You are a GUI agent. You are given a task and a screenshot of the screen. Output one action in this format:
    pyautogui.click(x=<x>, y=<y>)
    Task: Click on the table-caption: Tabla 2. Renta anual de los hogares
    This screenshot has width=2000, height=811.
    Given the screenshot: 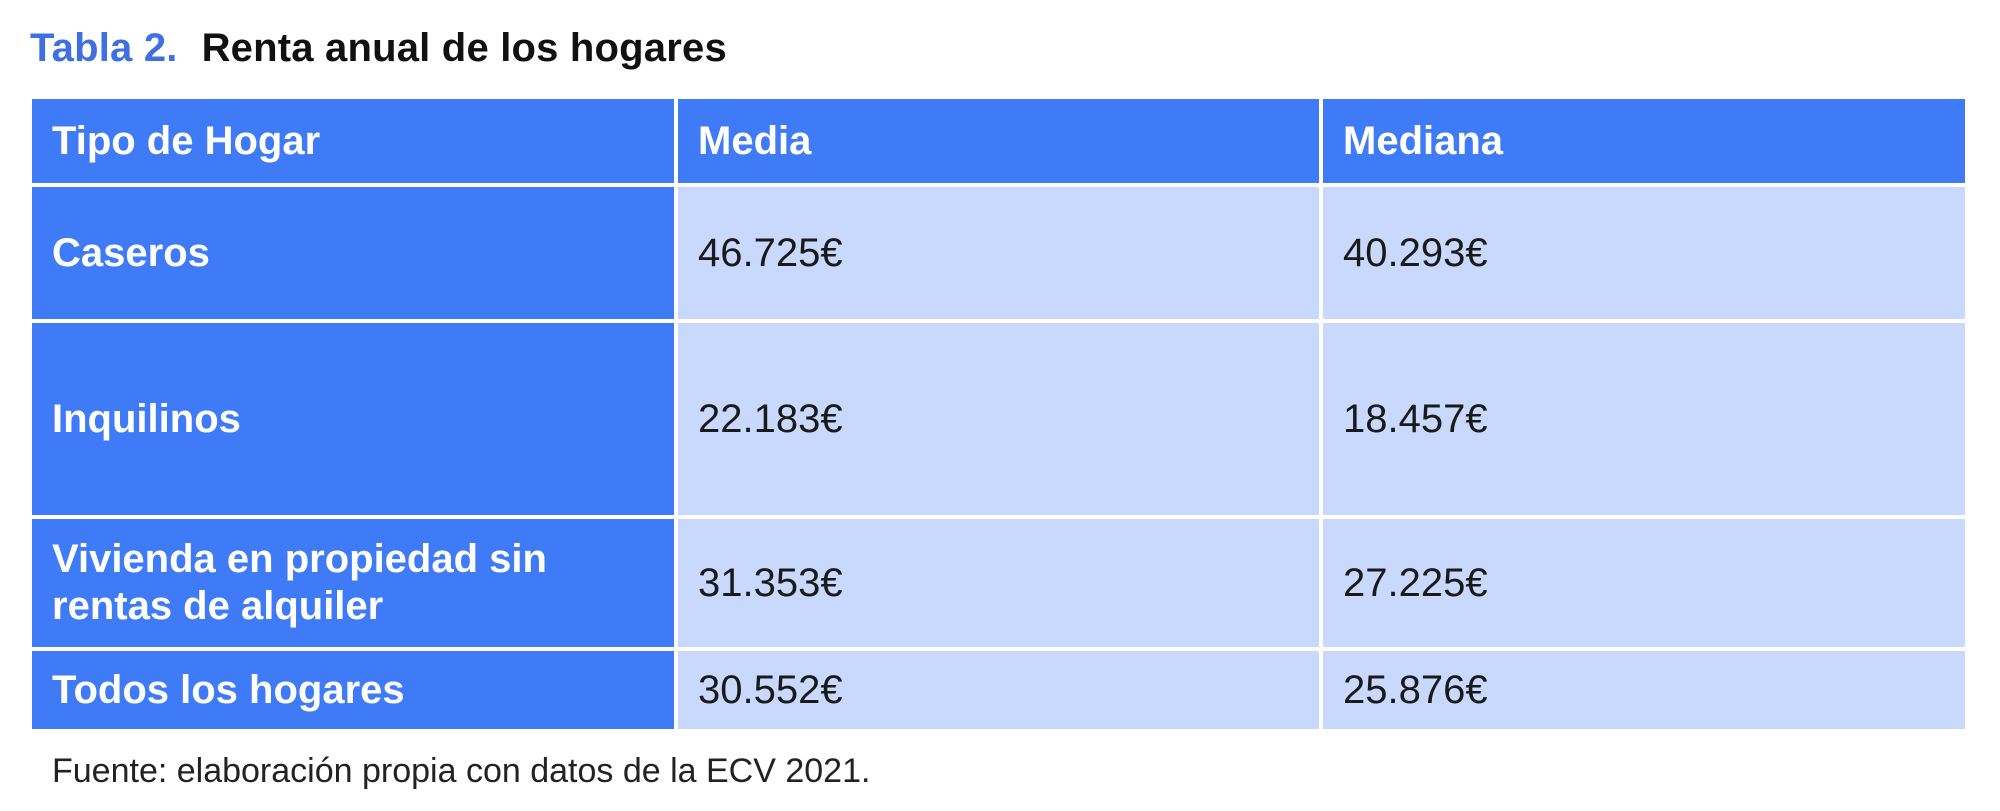 What is the action you would take?
    pyautogui.click(x=378, y=48)
    